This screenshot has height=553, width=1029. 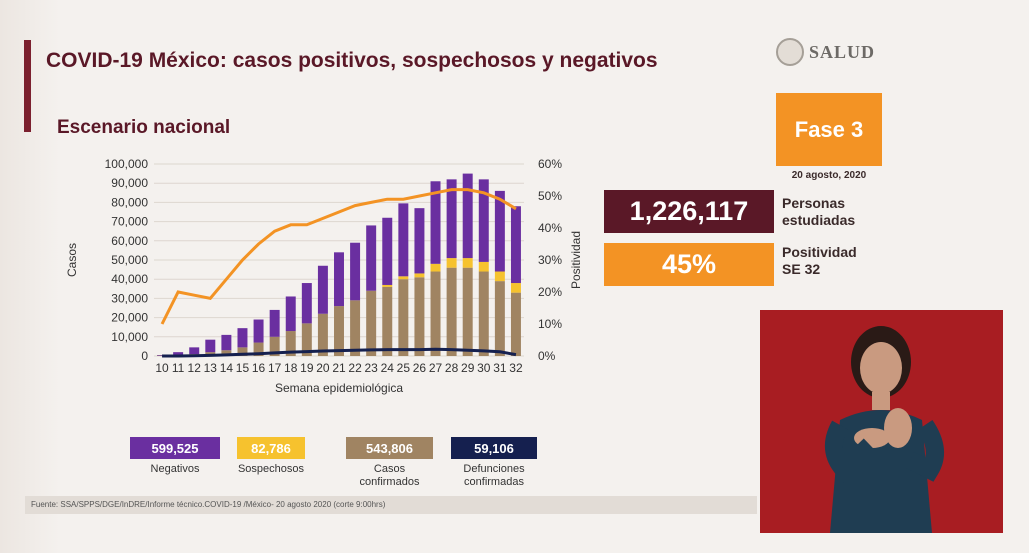 I want to click on legend-negativos-label: Negativos, so click(x=175, y=469).